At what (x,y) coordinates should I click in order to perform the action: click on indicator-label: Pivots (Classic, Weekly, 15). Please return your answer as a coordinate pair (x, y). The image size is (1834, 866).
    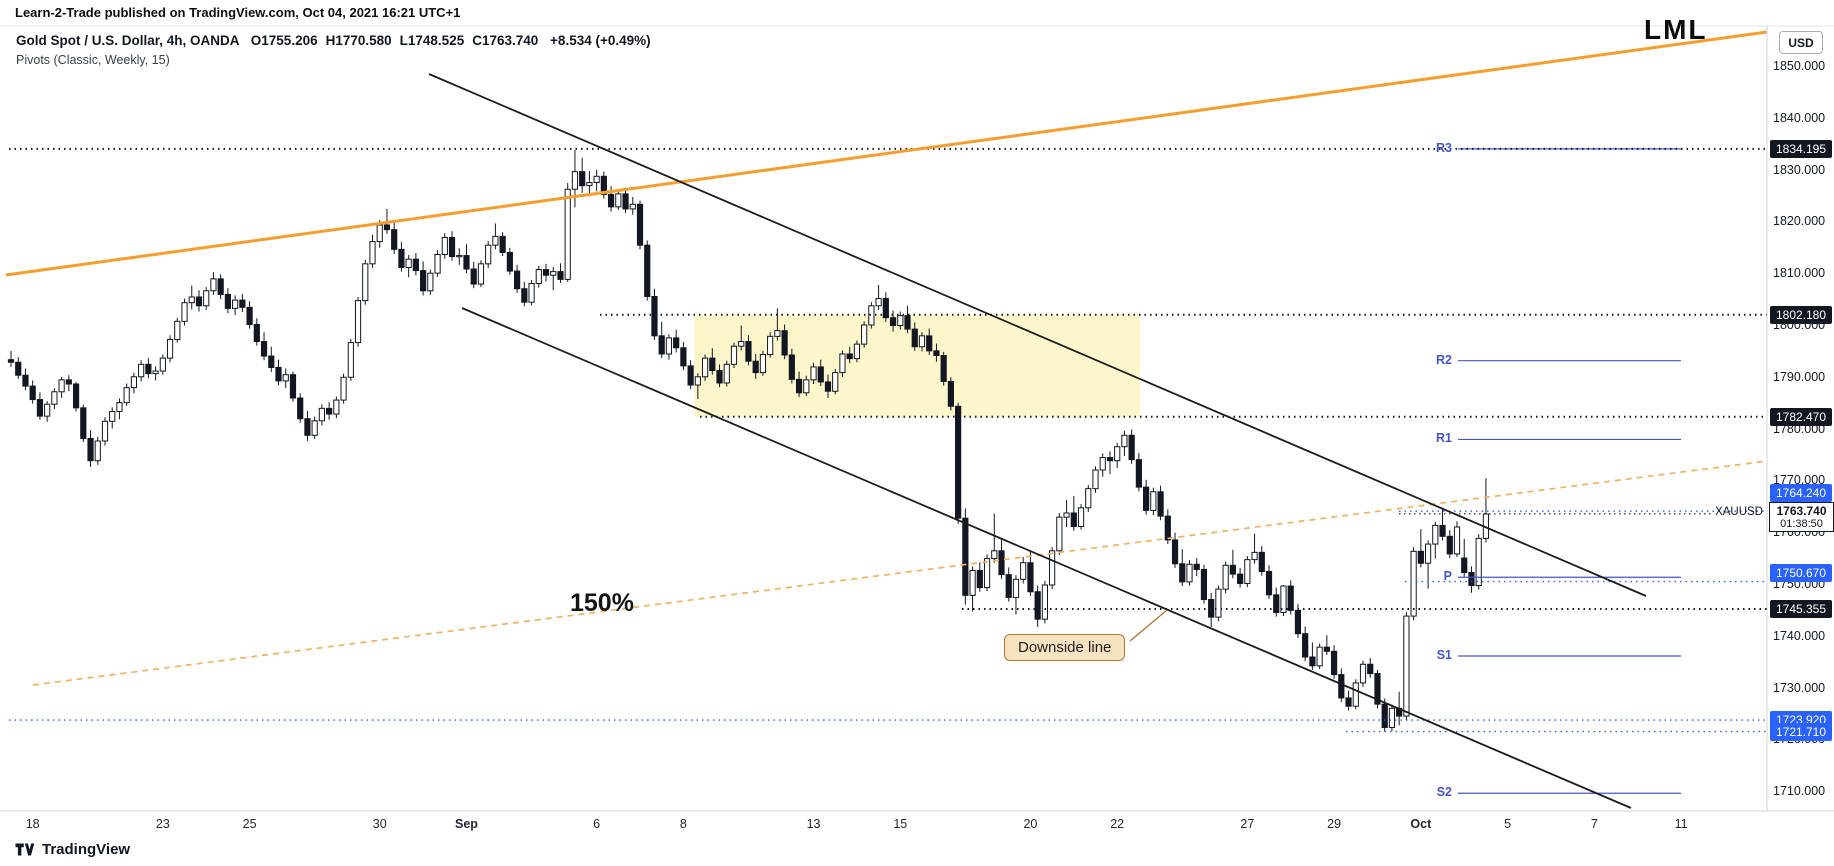
    Looking at the image, I should click on (93, 60).